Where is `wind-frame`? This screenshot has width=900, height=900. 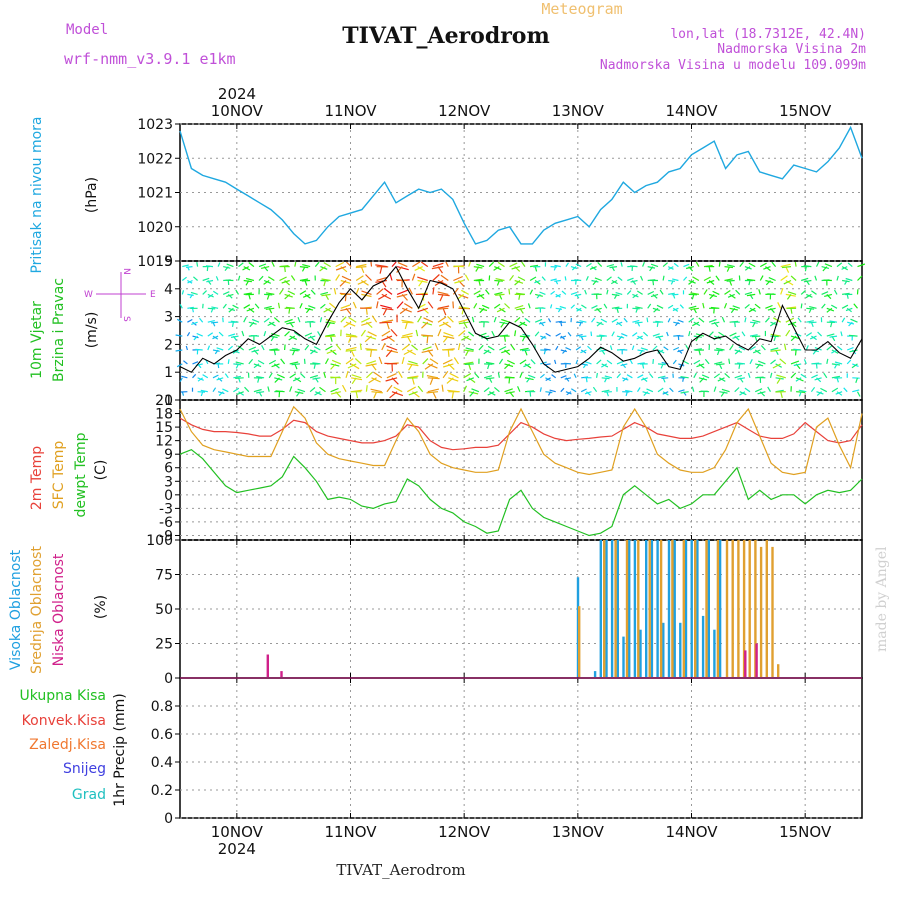
wind-frame is located at coordinates (521, 330).